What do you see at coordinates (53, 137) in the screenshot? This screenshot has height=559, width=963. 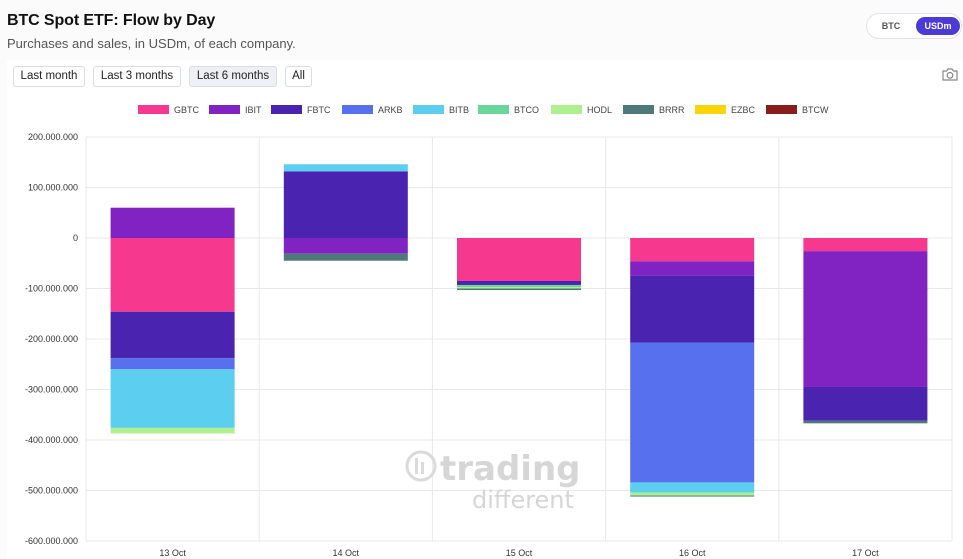 I see `y-tick-label: 200.000.000` at bounding box center [53, 137].